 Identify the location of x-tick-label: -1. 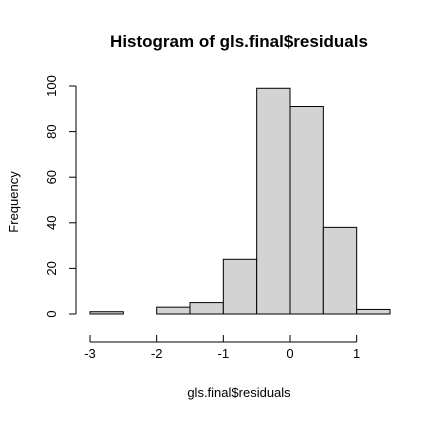
(224, 353).